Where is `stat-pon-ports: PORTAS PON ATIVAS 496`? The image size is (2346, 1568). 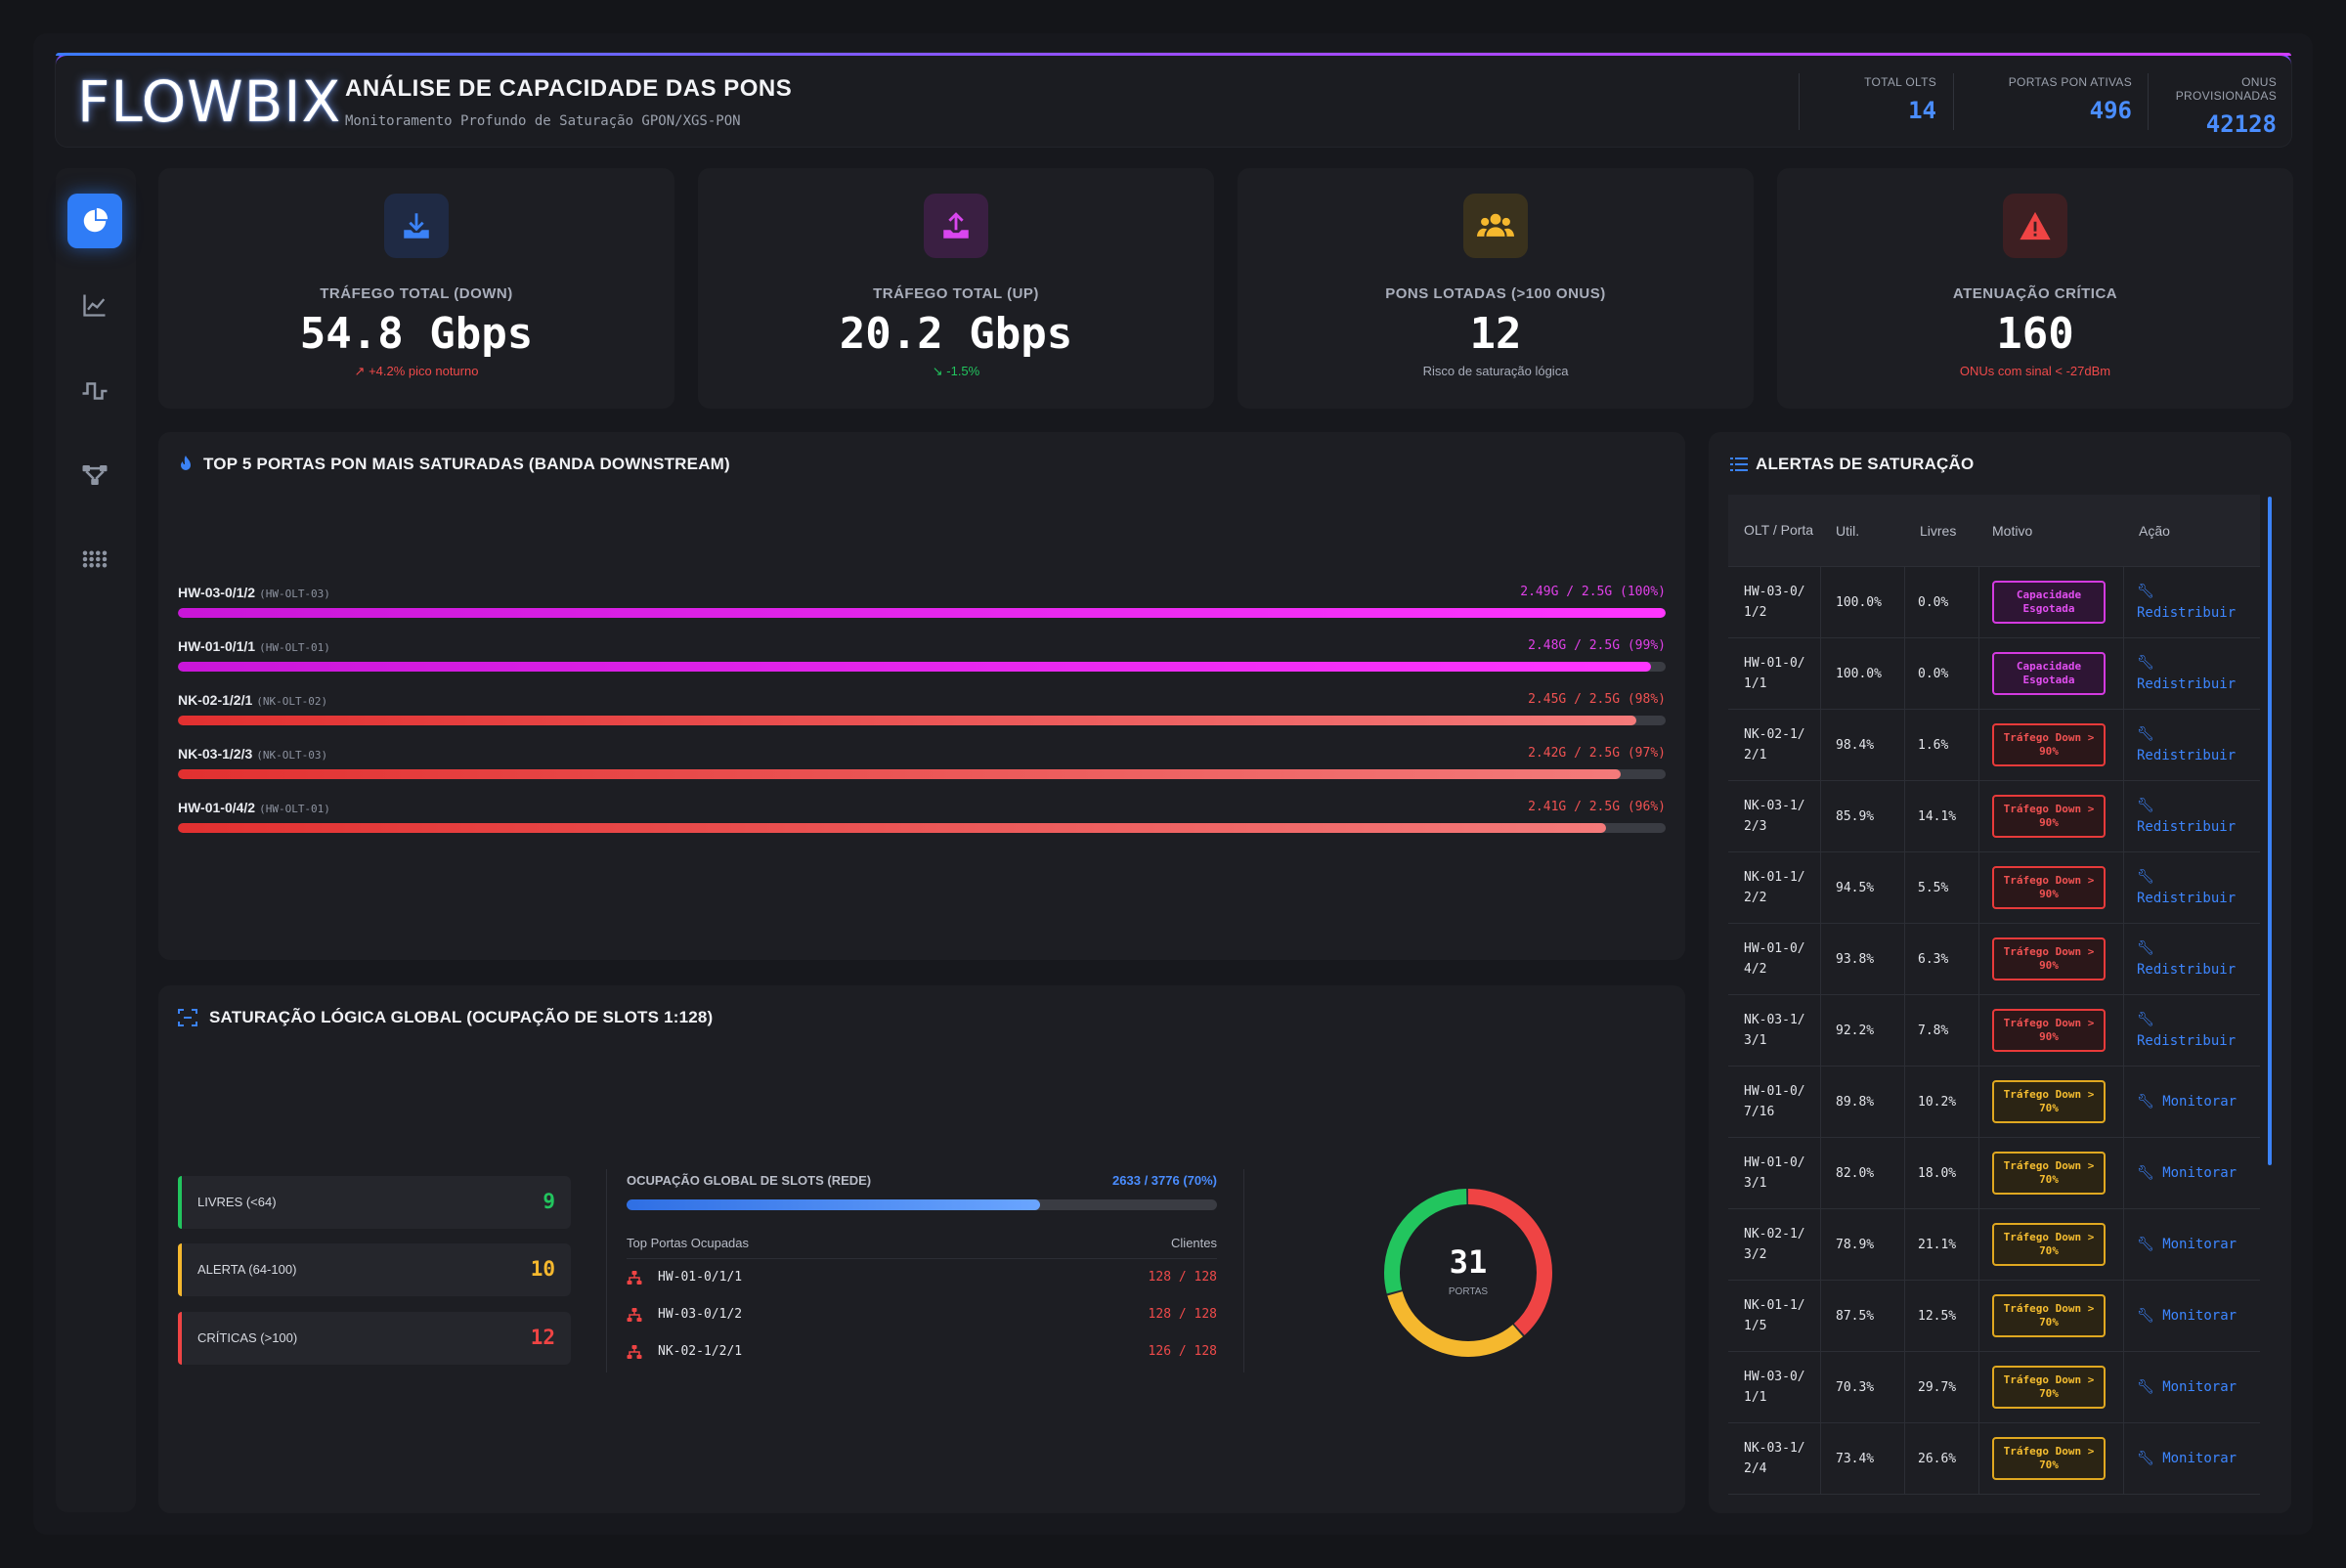 stat-pon-ports: PORTAS PON ATIVAS 496 is located at coordinates (2050, 99).